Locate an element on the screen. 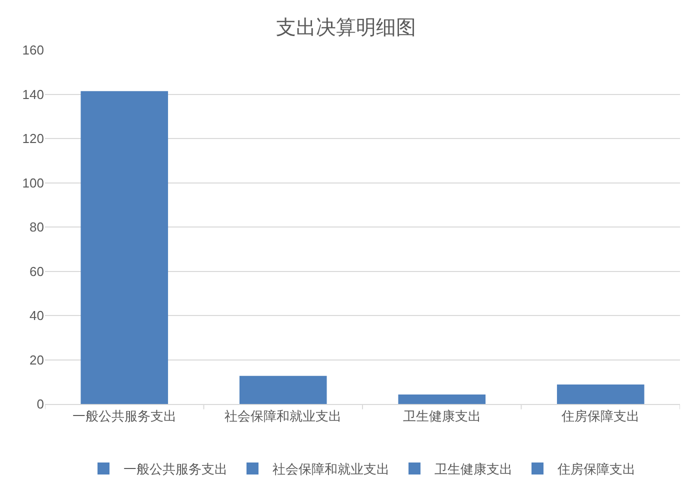 The height and width of the screenshot is (495, 692). y-tick-label: 60 is located at coordinates (37, 271).